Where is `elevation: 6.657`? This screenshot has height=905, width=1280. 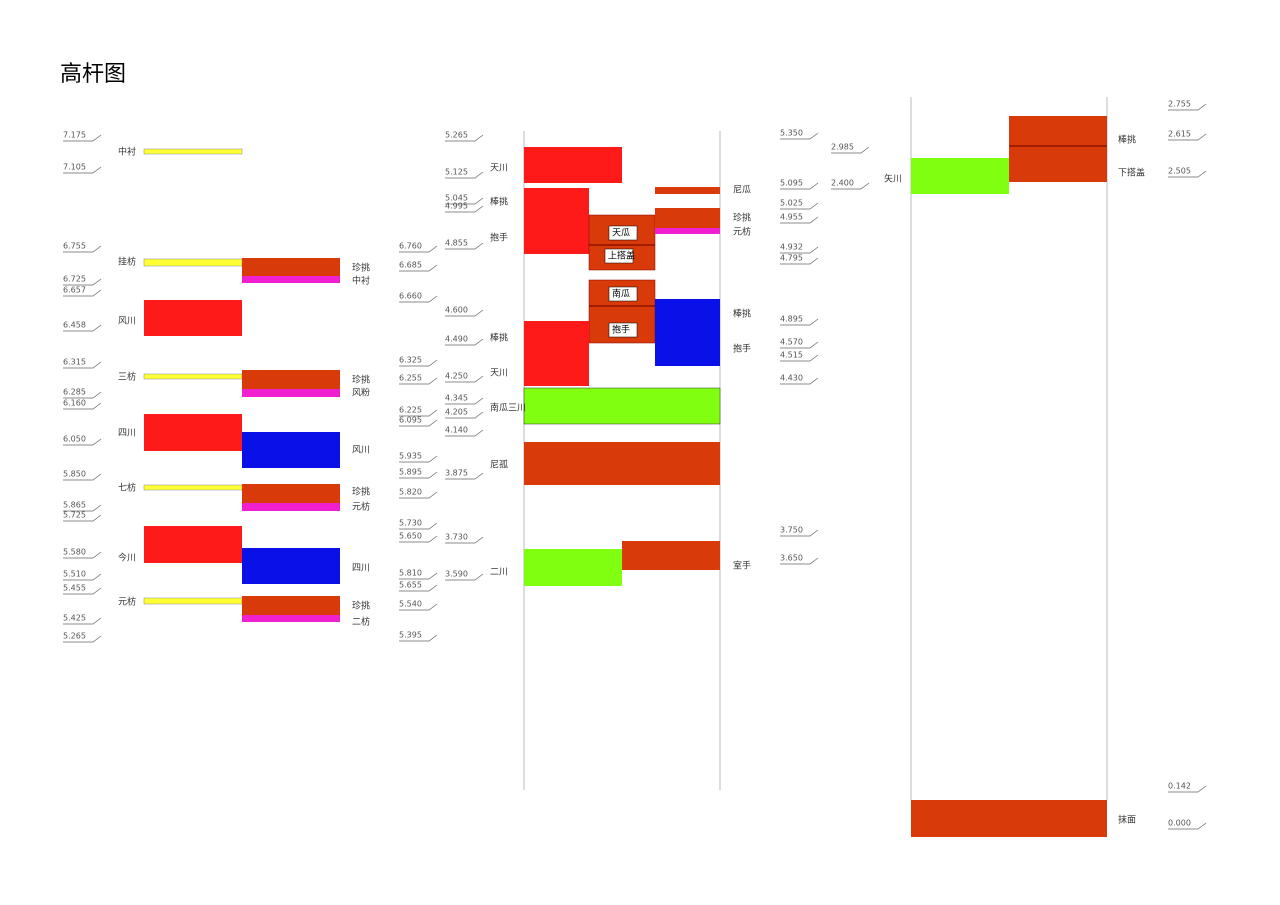
elevation: 6.657 is located at coordinates (74, 290).